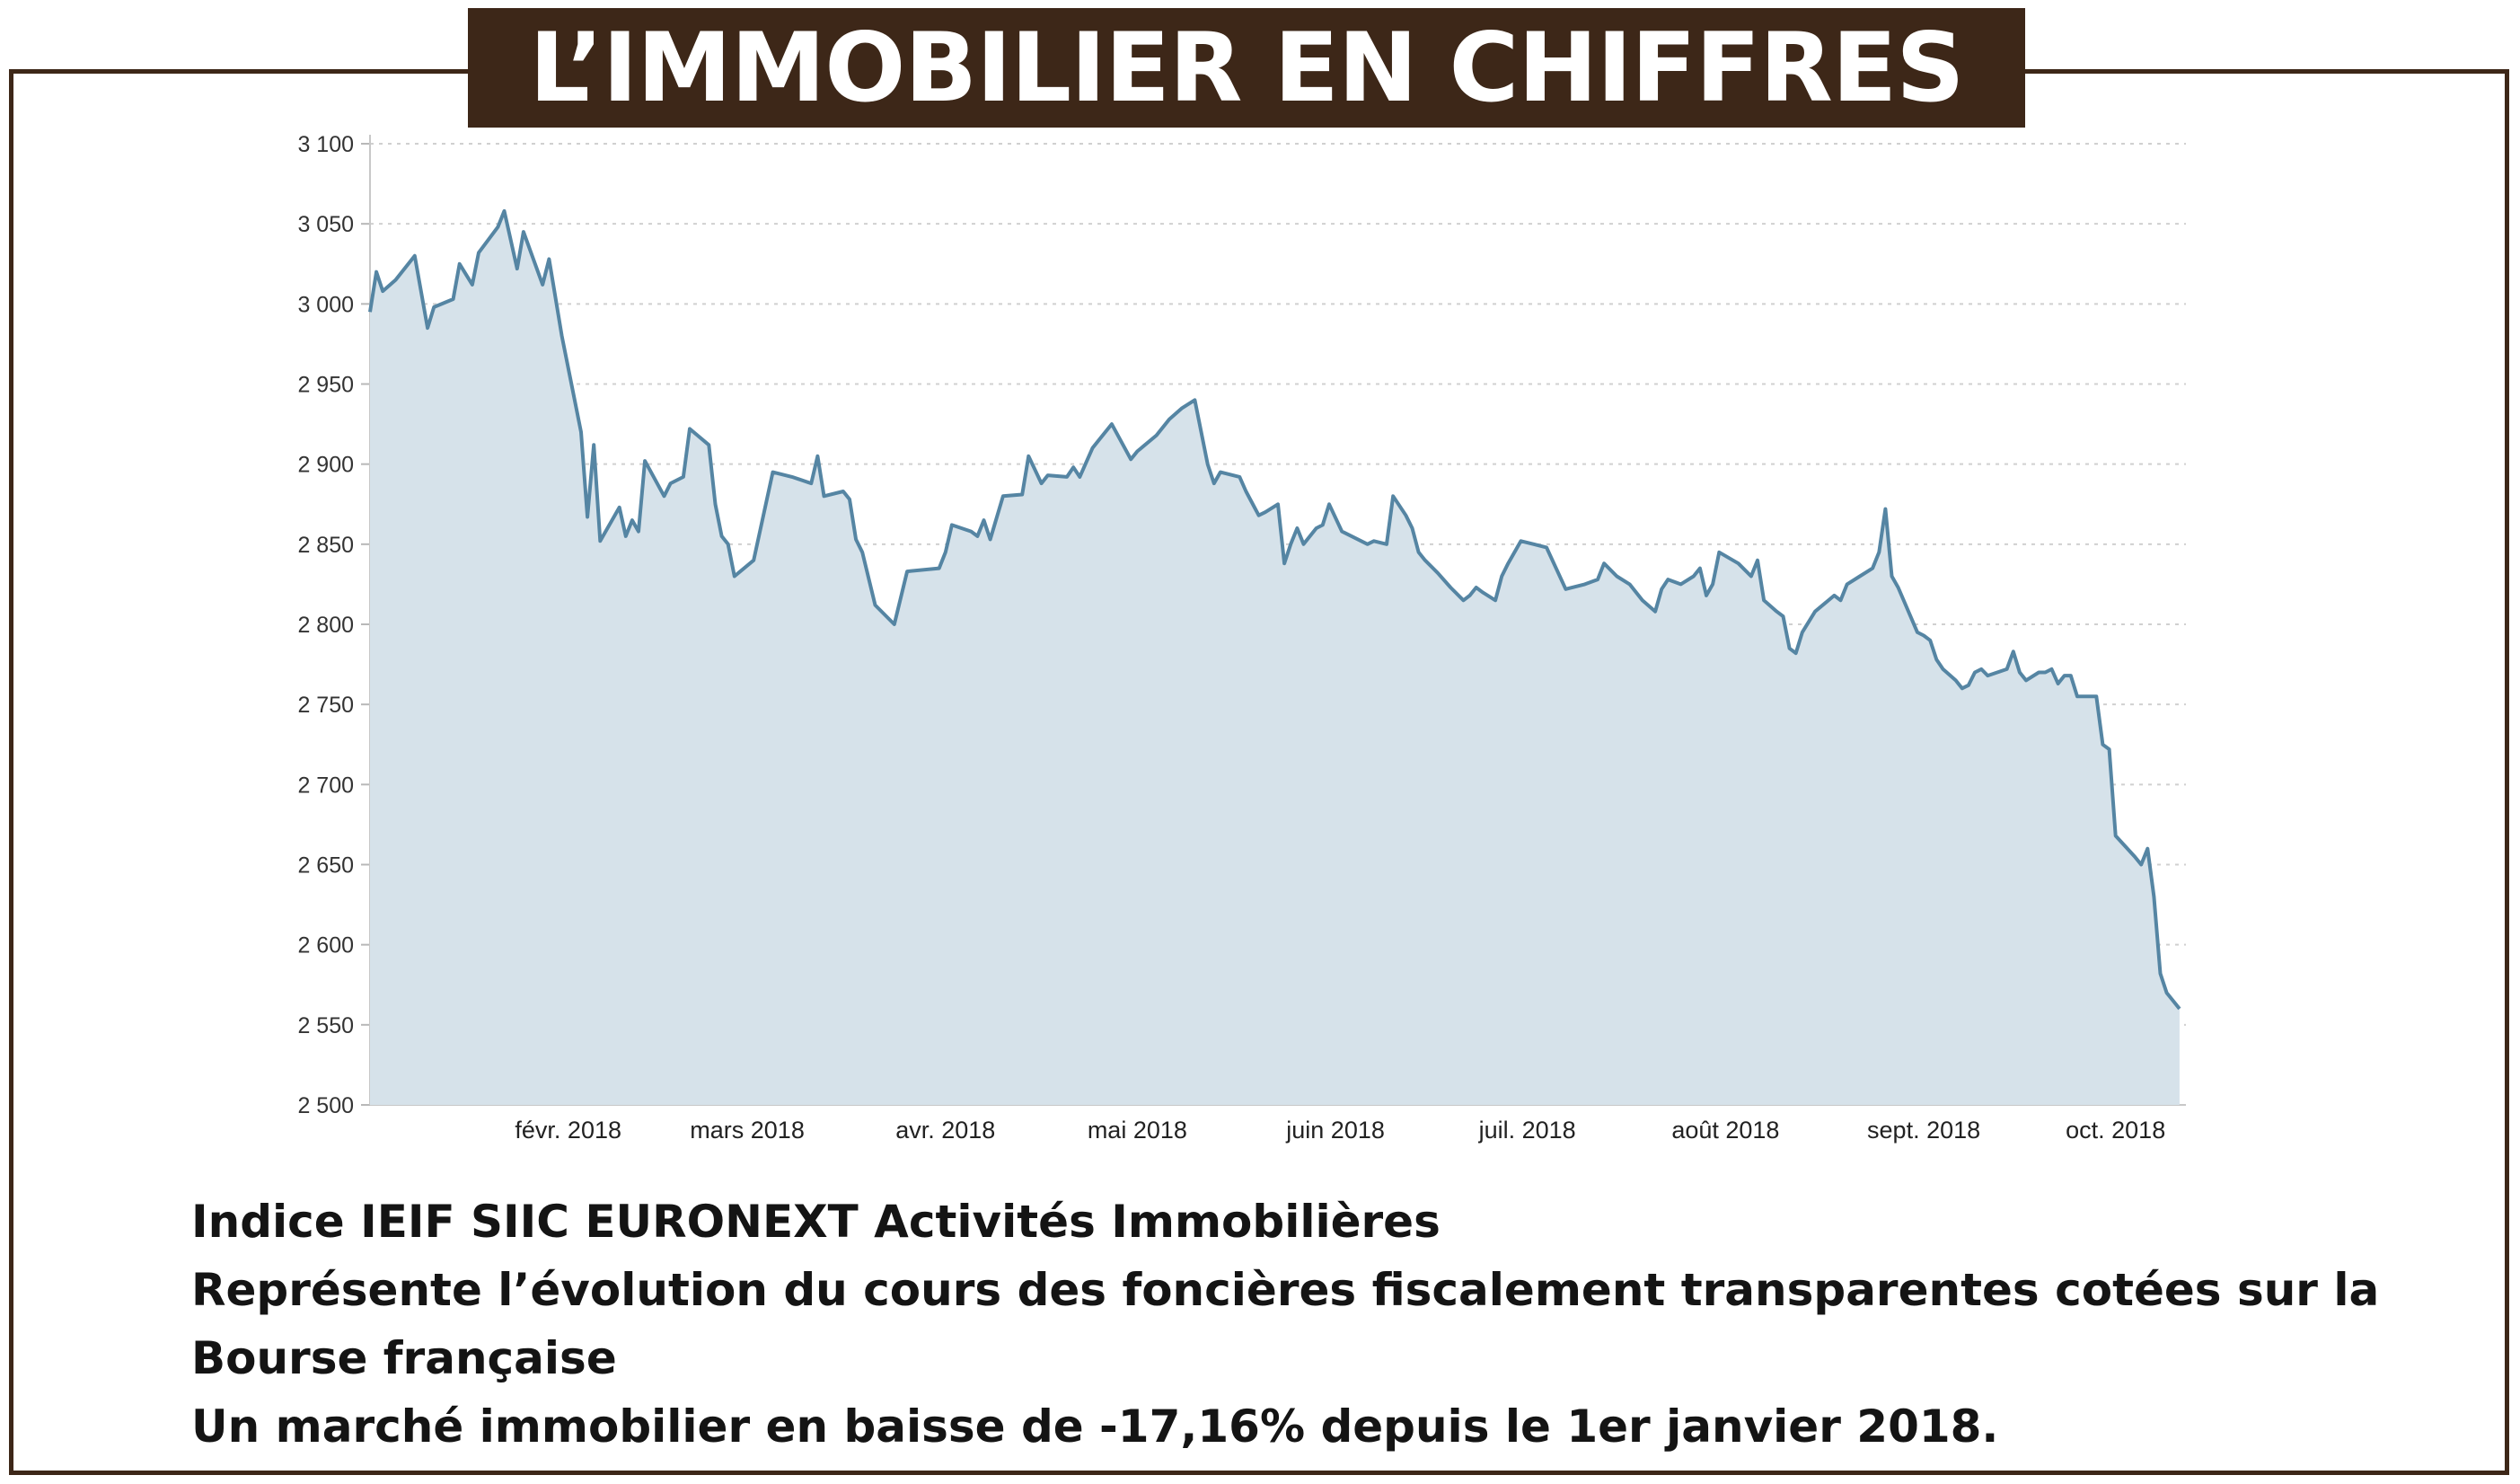  Describe the element at coordinates (747, 1130) in the screenshot. I see `x-tick-label: mars 2018` at that location.